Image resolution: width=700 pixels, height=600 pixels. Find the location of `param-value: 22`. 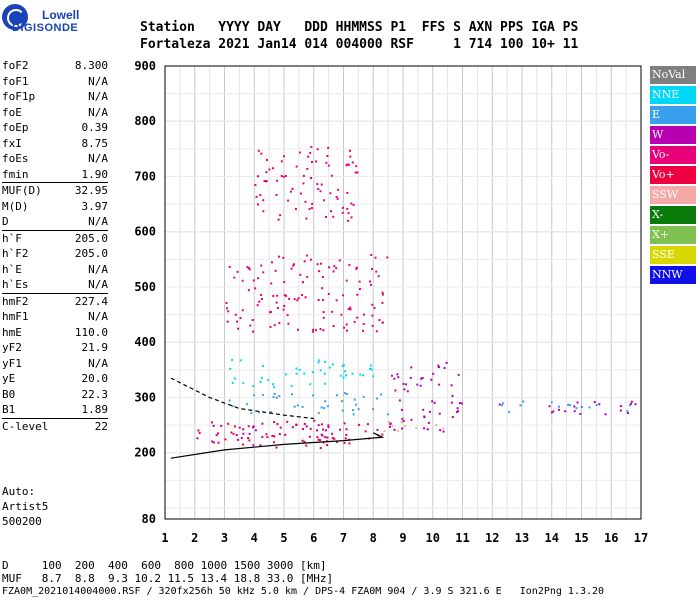

param-value: 22 is located at coordinates (101, 426).